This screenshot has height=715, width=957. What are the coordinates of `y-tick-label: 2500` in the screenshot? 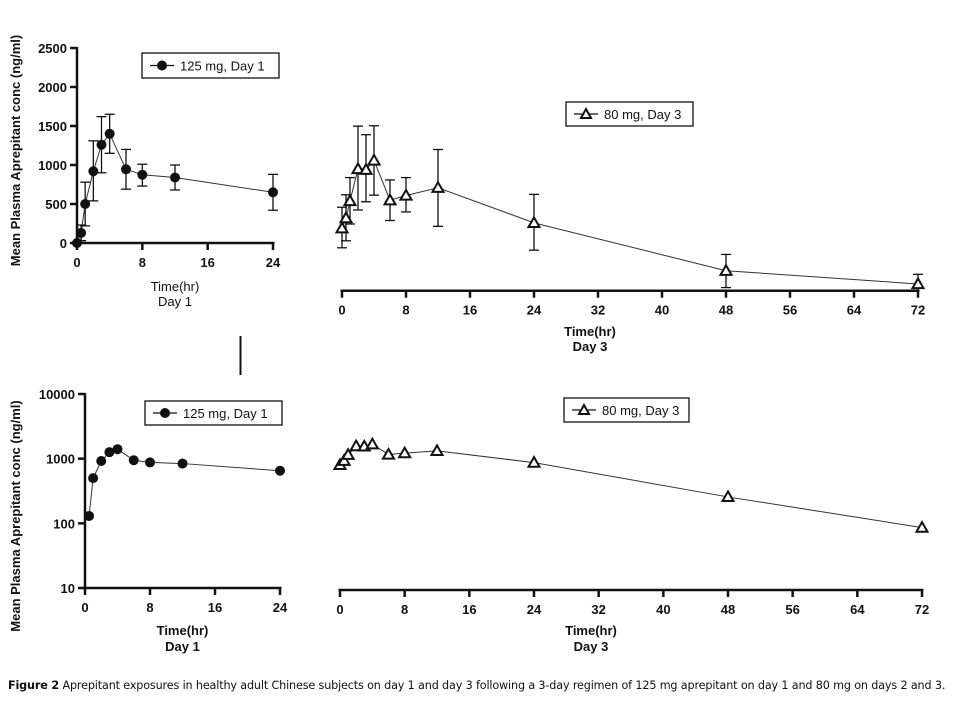 It's located at (52, 48).